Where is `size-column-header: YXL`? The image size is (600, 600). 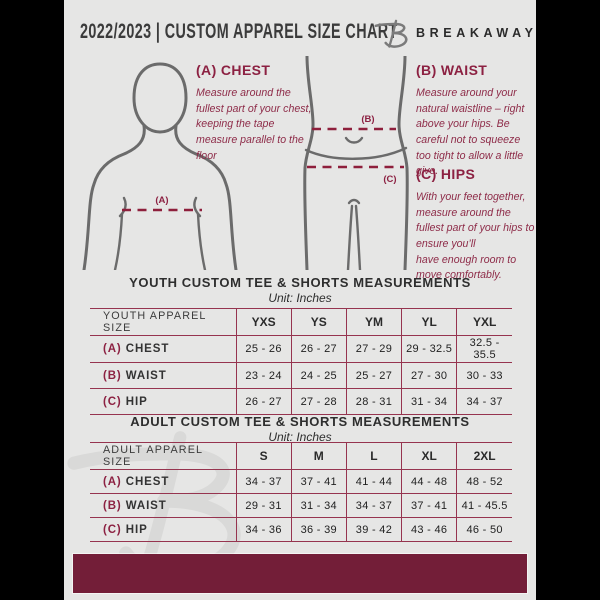 size-column-header: YXL is located at coordinates (484, 322).